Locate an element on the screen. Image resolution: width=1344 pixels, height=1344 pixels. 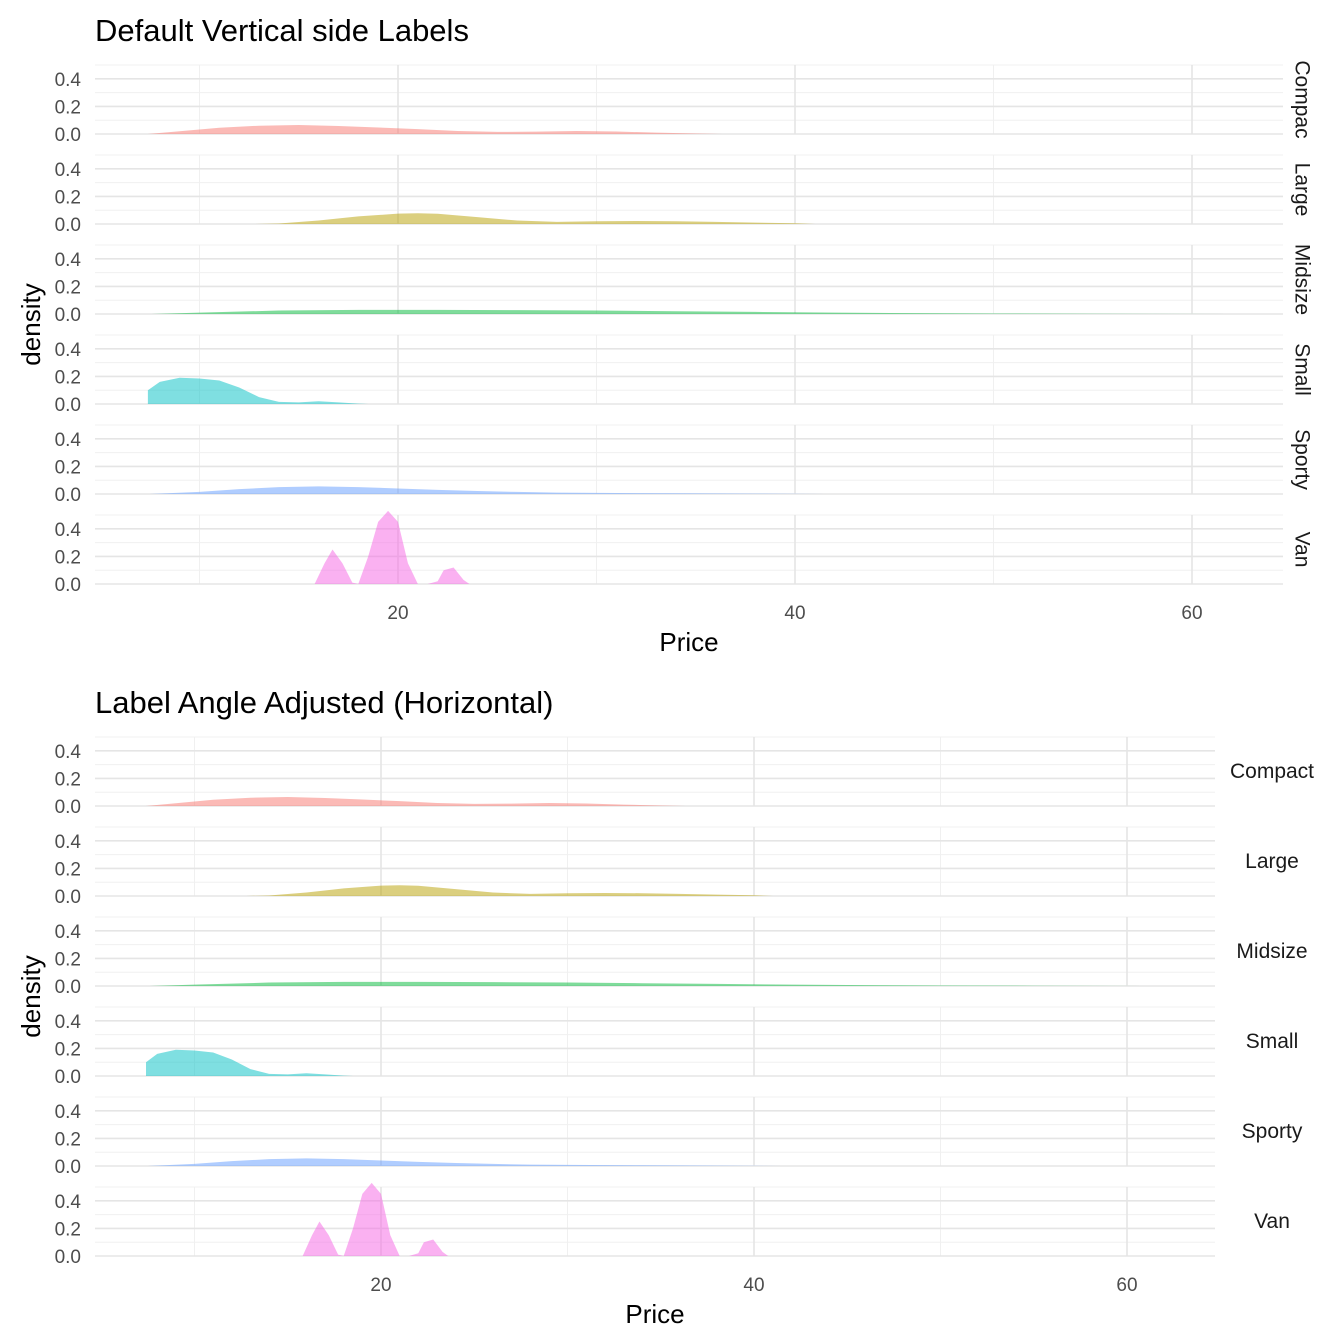
panel-compact: 0.0 0.2 0.4 Compact is located at coordinates (684, 777).